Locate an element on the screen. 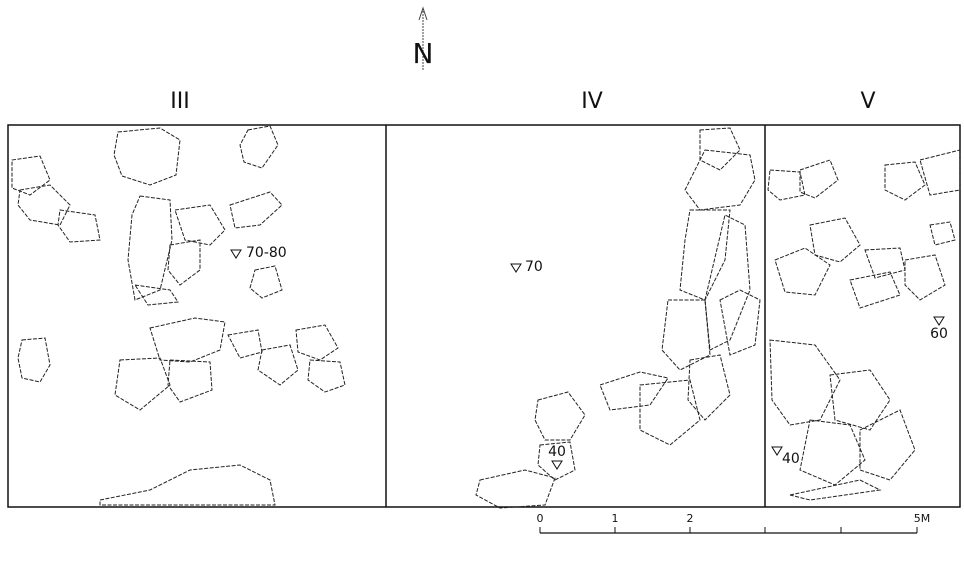  scale-label: 5M is located at coordinates (922, 518).